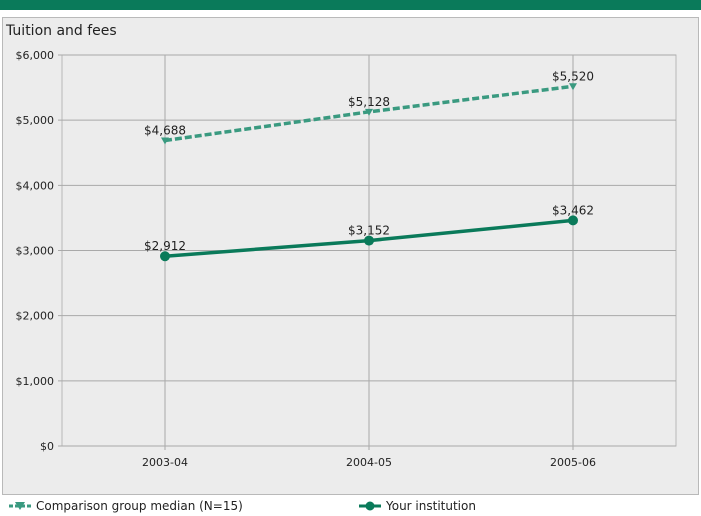  Describe the element at coordinates (35, 185) in the screenshot. I see `y-tick-label: $4,000` at that location.